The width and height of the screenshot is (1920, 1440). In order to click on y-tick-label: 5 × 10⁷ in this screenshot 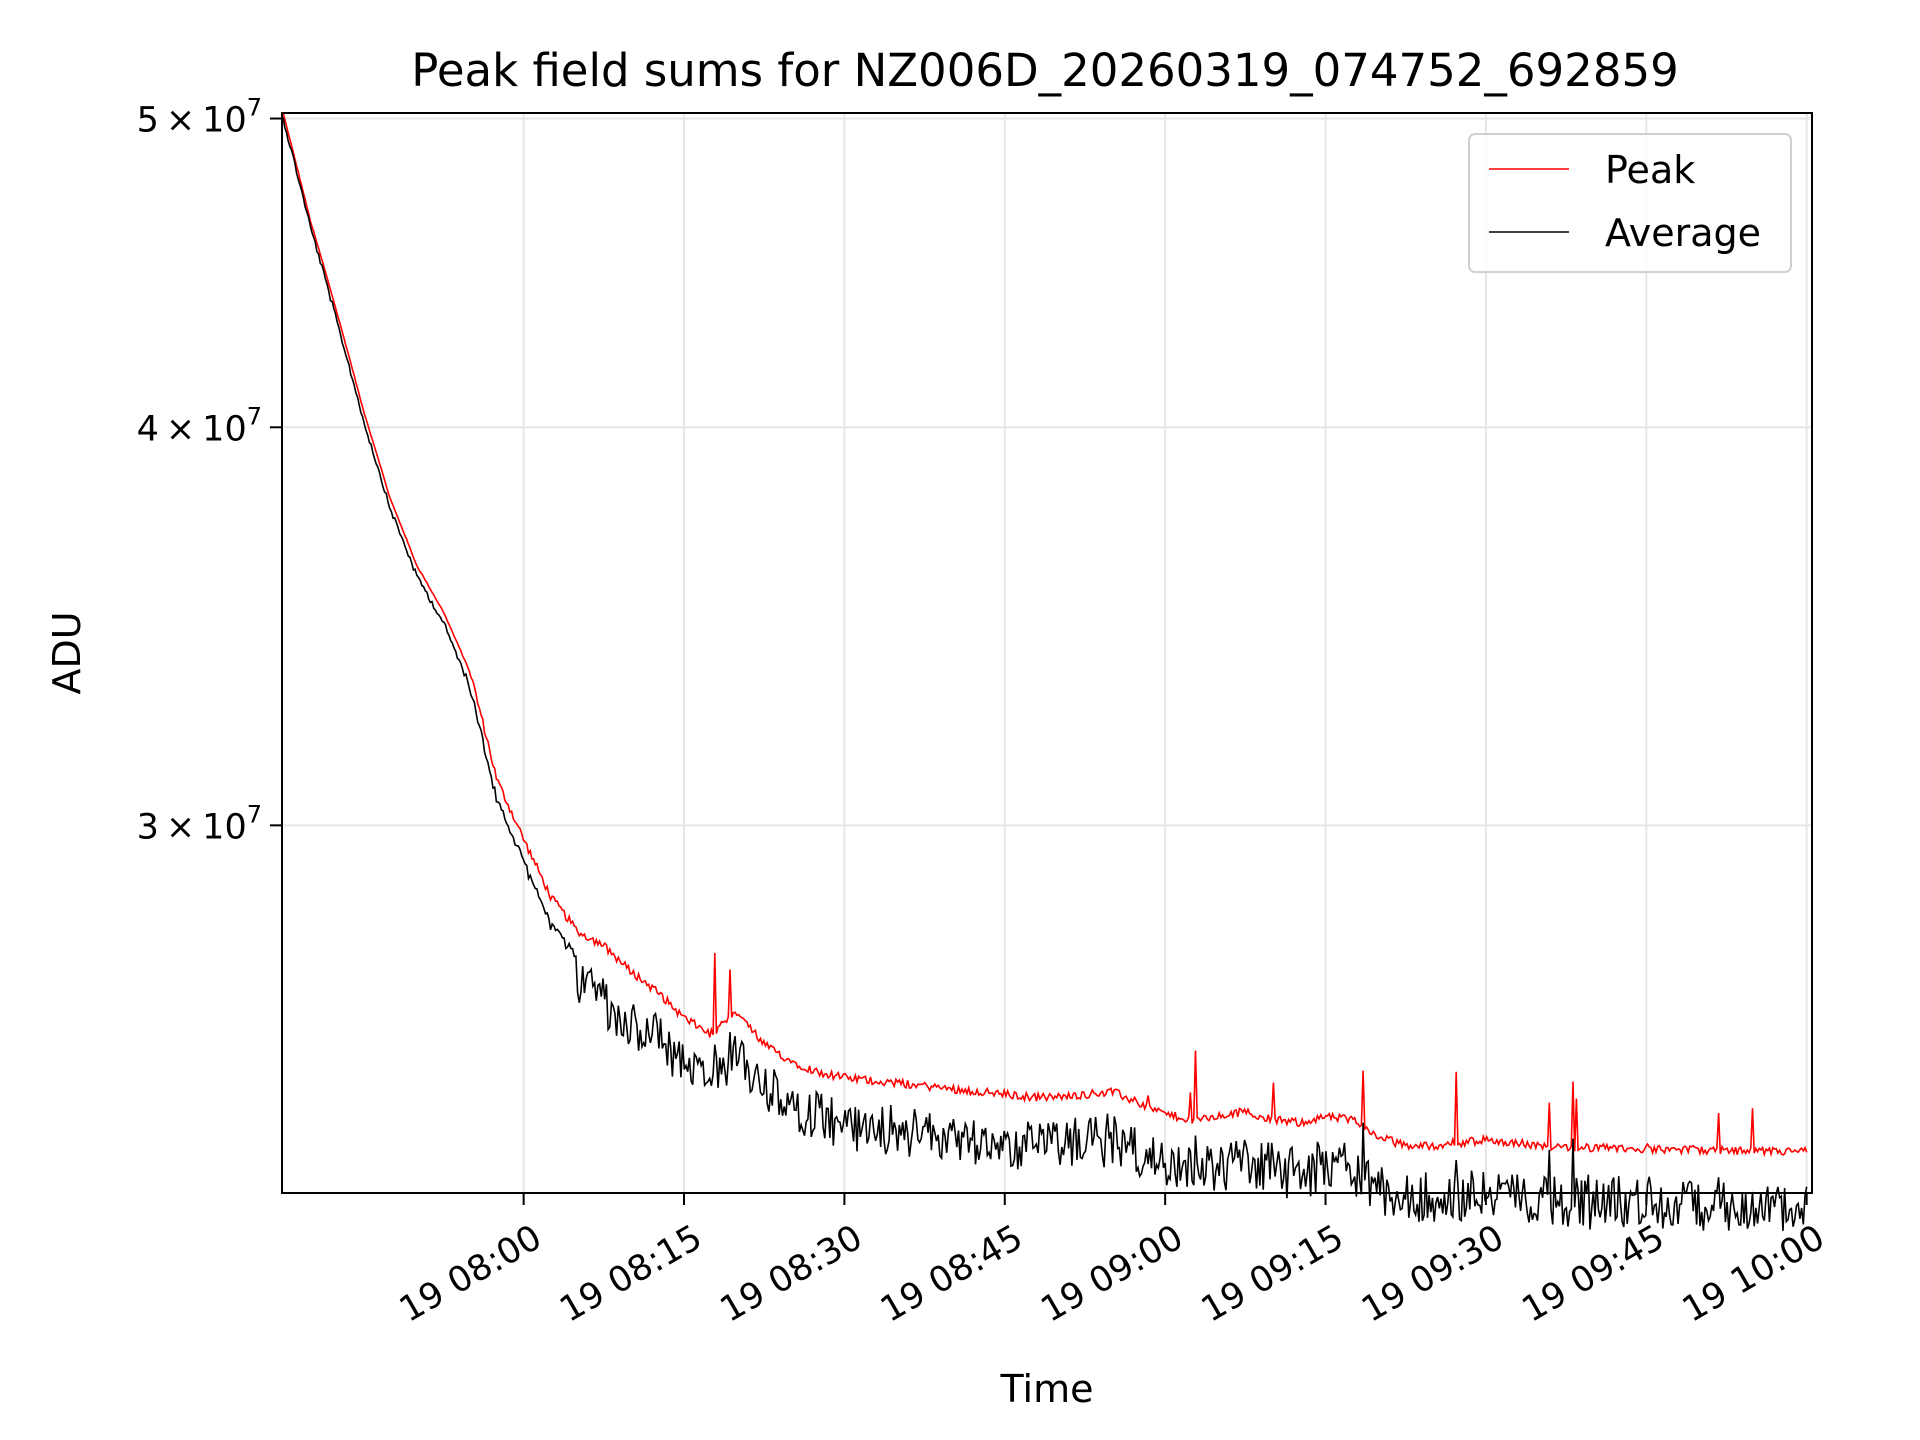, I will do `click(199, 117)`.